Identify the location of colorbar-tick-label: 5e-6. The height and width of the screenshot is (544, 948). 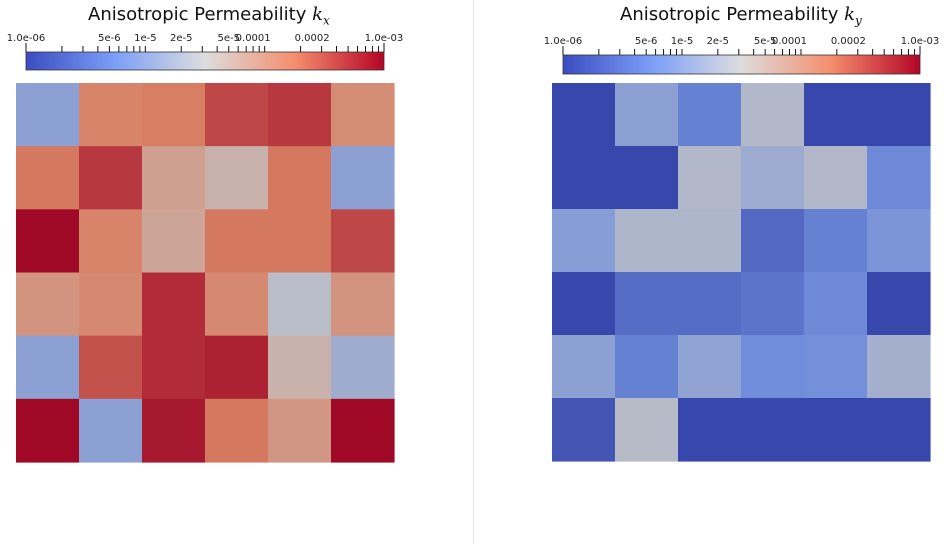
(646, 41).